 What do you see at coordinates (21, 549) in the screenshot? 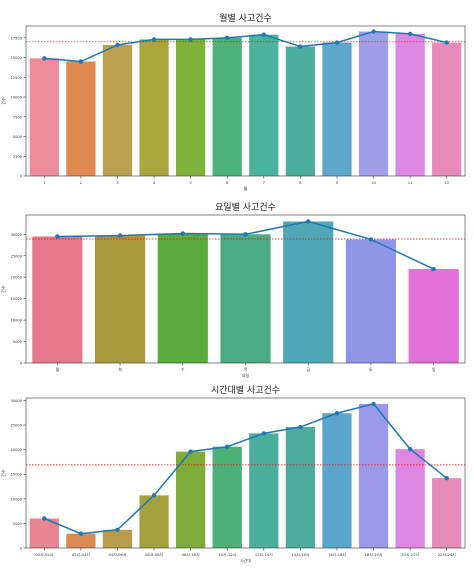
I see `y-tick-label-3-0: 0` at bounding box center [21, 549].